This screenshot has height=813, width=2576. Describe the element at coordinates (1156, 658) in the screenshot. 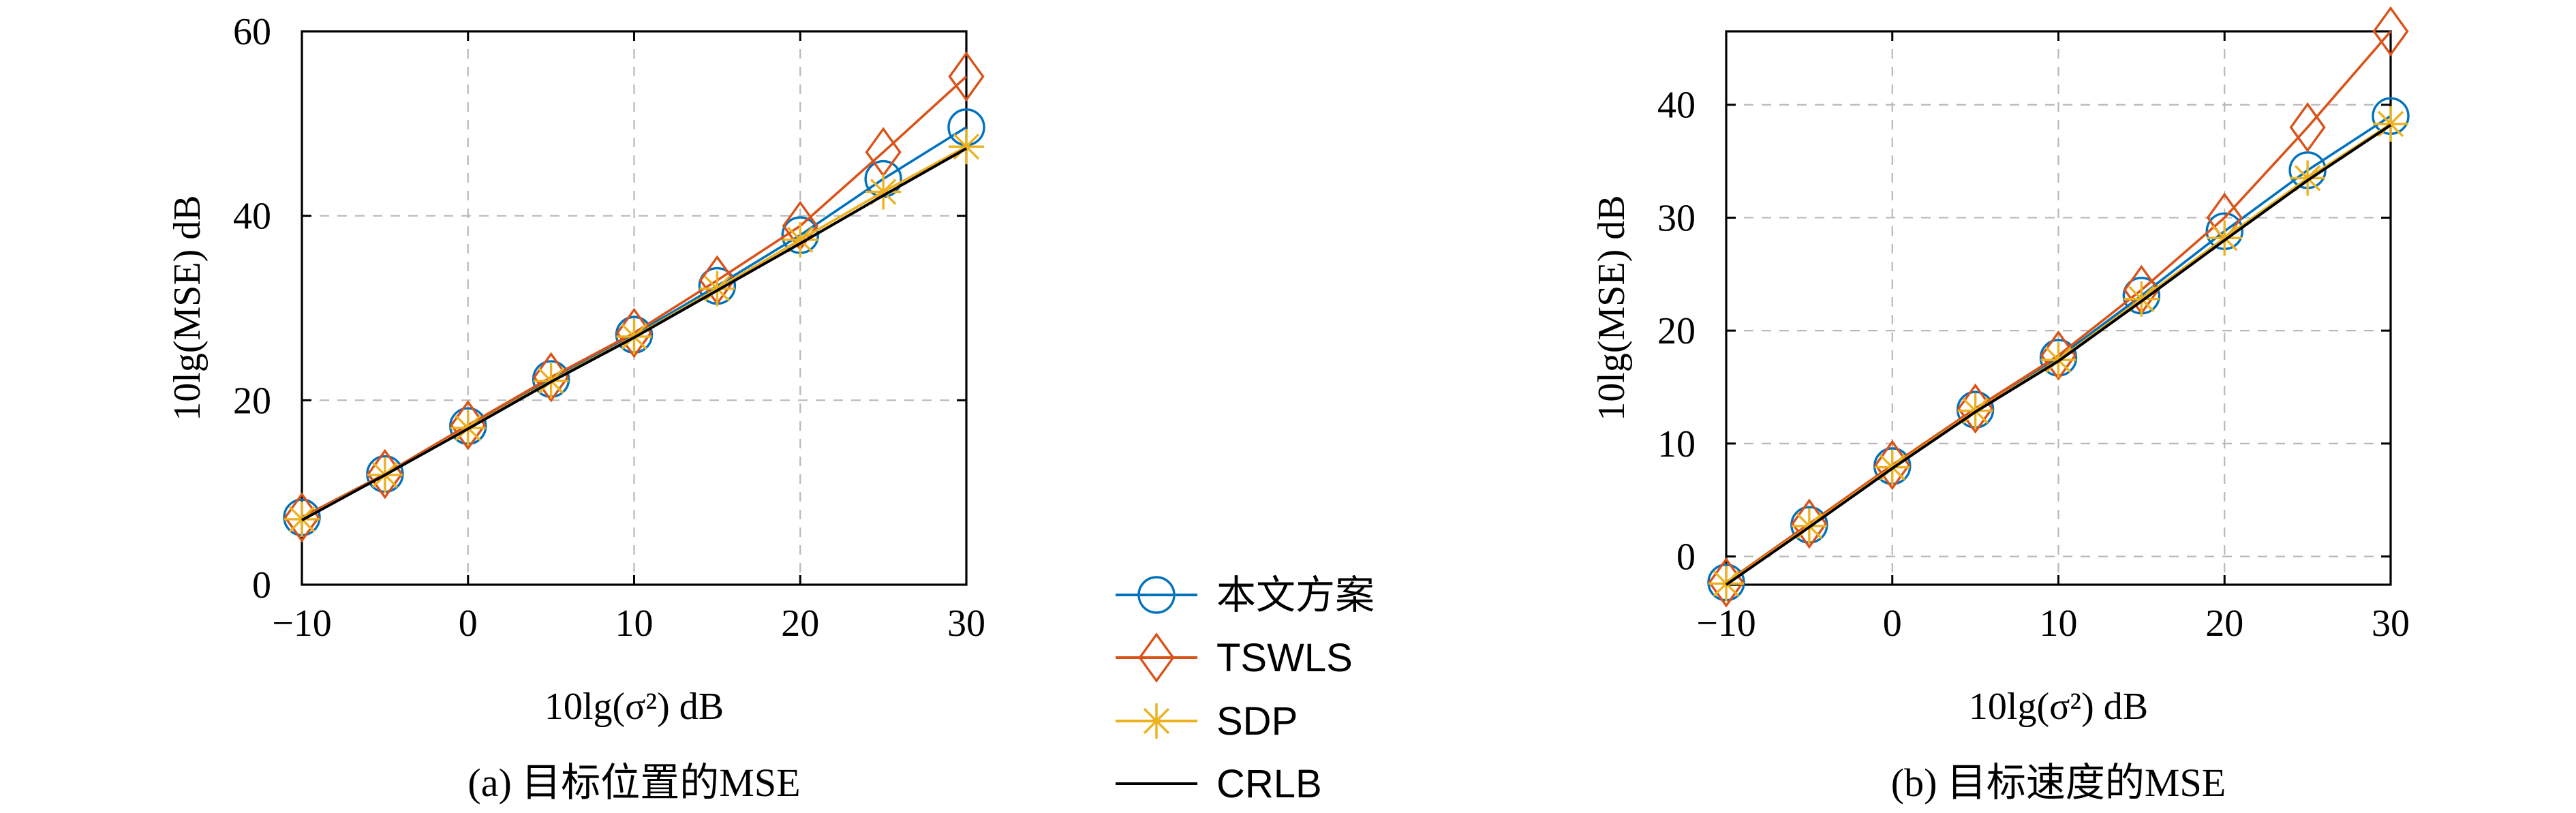

I see `legend-diamond-icon` at that location.